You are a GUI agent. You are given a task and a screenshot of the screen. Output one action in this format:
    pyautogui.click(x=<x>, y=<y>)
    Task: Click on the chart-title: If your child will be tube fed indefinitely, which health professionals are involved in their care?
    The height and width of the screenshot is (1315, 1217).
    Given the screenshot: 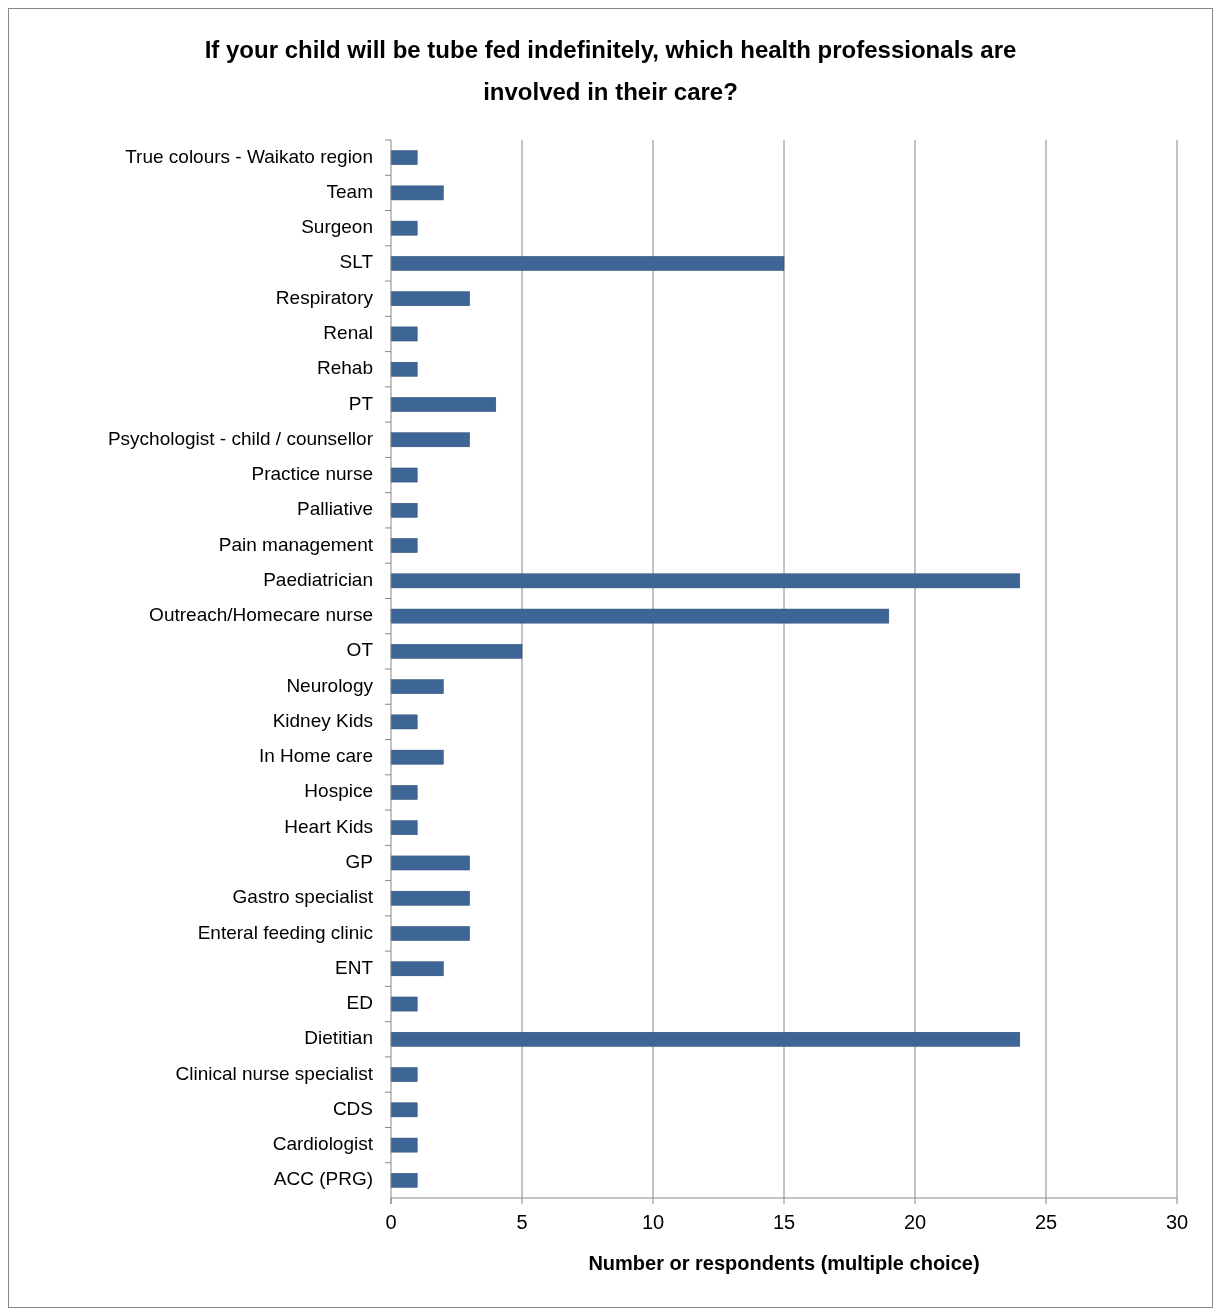 What is the action you would take?
    pyautogui.click(x=610, y=70)
    